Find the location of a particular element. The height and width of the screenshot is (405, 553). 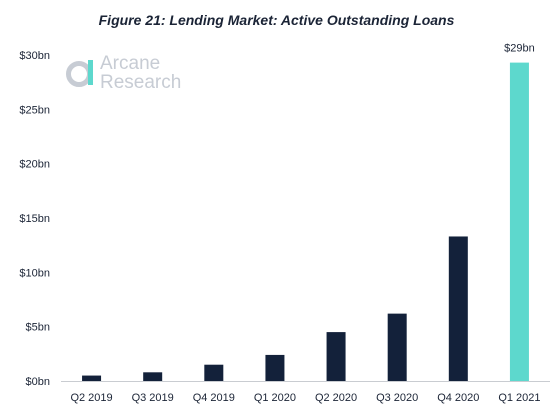

y-tick-label: $0bn is located at coordinates (38, 382).